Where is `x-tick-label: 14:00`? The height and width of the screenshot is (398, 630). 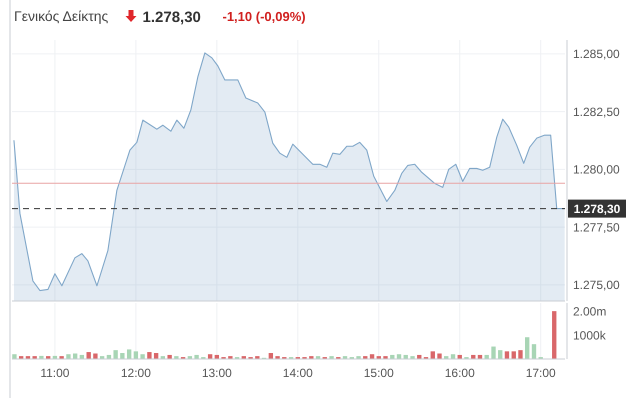
x-tick-label: 14:00 is located at coordinates (298, 373).